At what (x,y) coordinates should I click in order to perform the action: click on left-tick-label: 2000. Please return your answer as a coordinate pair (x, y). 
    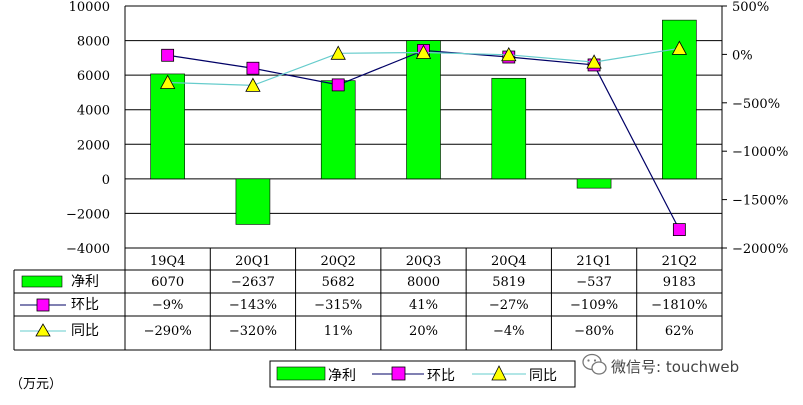
    Looking at the image, I should click on (93, 145).